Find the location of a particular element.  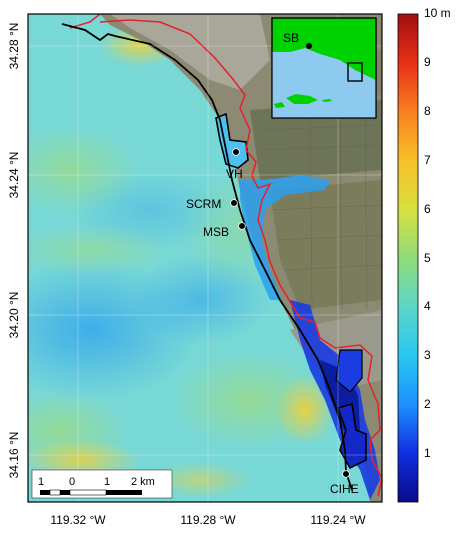

site-vh: VH is located at coordinates (234, 164).